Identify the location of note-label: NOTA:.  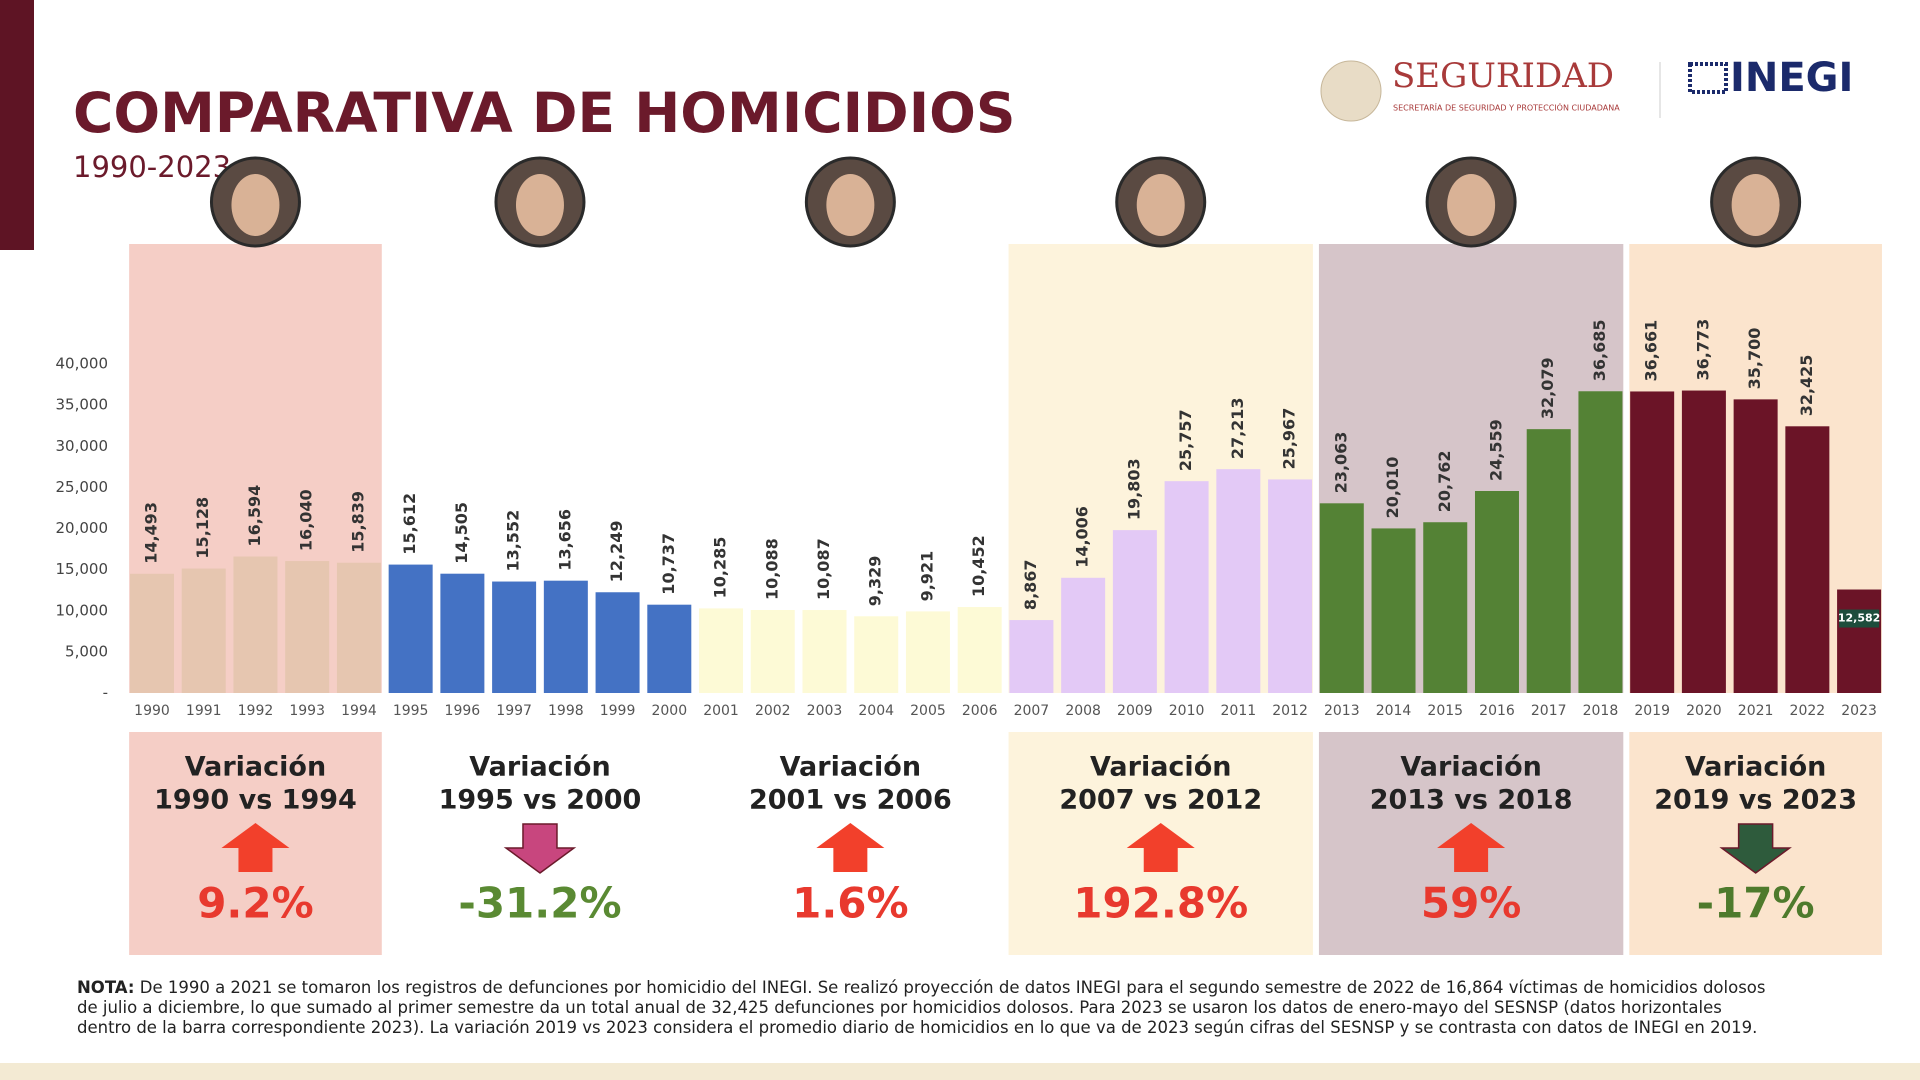
(106, 987).